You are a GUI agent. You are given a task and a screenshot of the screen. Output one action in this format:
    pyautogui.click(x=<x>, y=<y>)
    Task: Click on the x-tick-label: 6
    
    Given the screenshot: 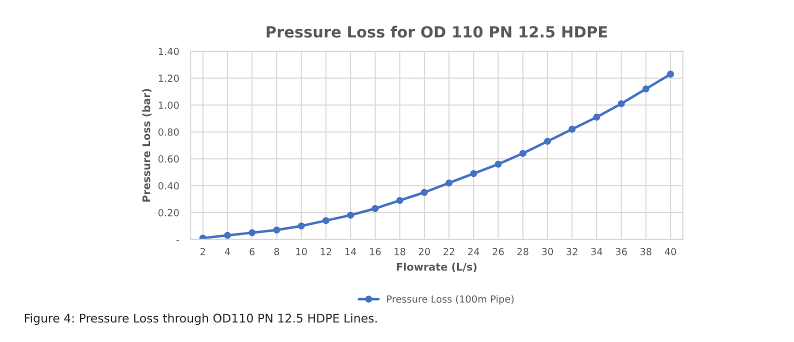 What is the action you would take?
    pyautogui.click(x=252, y=252)
    